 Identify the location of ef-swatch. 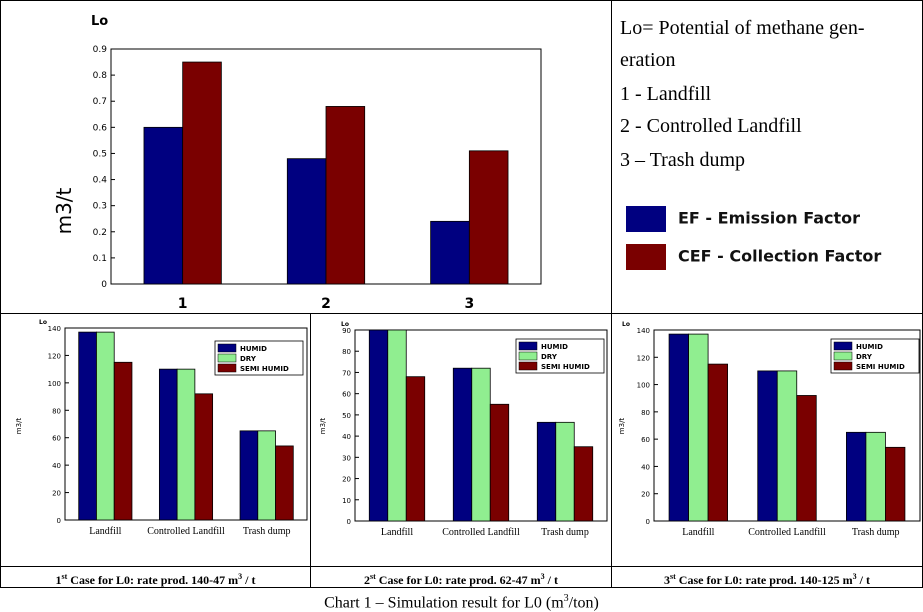
(646, 219).